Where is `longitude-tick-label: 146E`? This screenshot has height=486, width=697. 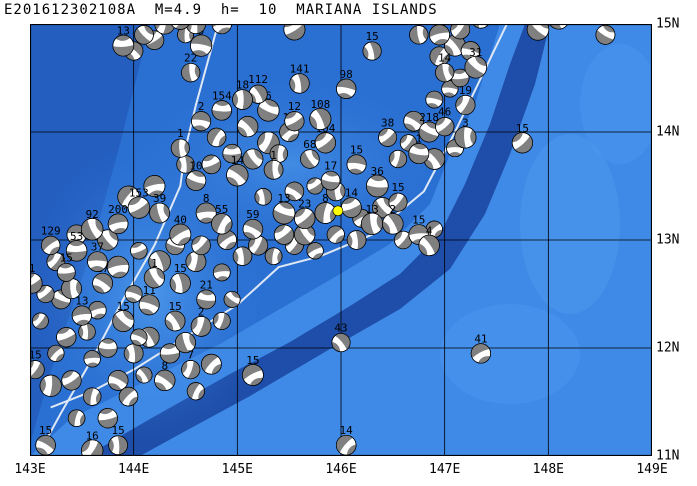 longitude-tick-label: 146E is located at coordinates (341, 469).